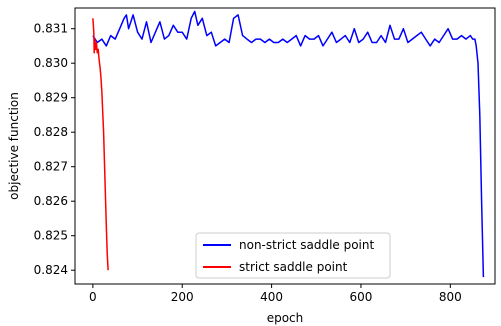  What do you see at coordinates (51, 63) in the screenshot?
I see `y-tick-label: 0.830` at bounding box center [51, 63].